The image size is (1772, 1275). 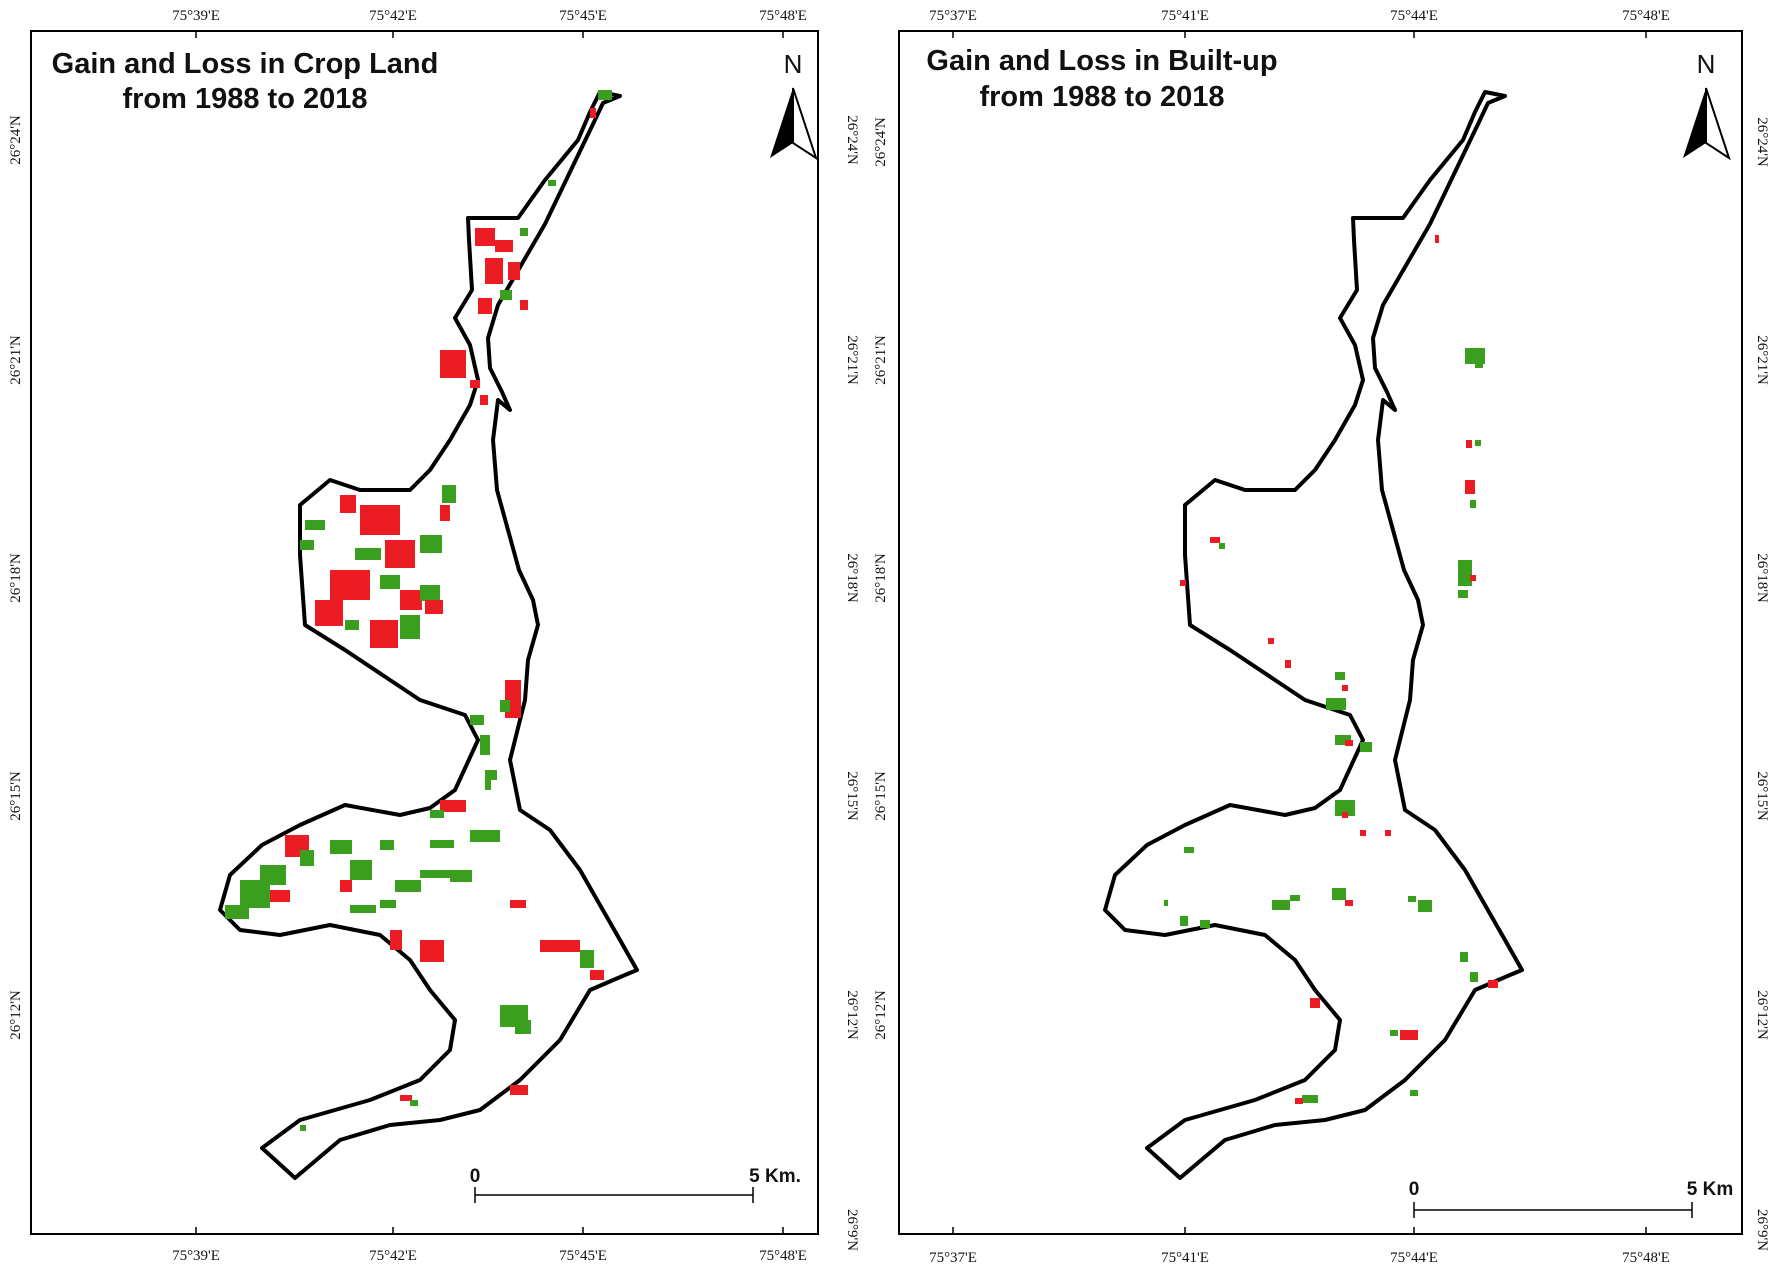 What do you see at coordinates (16, 360) in the screenshot?
I see `left-ytick-2: 26°21'N` at bounding box center [16, 360].